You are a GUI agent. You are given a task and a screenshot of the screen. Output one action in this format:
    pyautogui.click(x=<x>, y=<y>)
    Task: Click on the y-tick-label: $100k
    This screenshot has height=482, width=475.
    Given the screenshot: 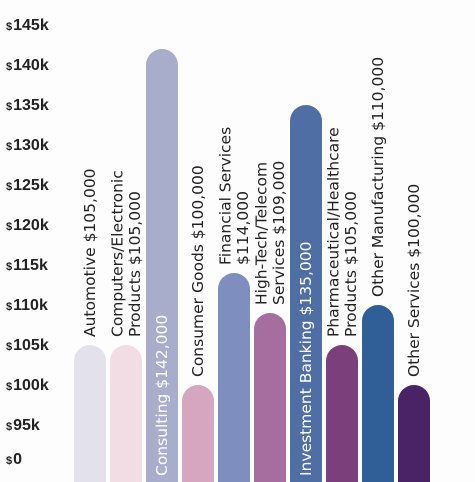 What is the action you would take?
    pyautogui.click(x=27, y=385)
    